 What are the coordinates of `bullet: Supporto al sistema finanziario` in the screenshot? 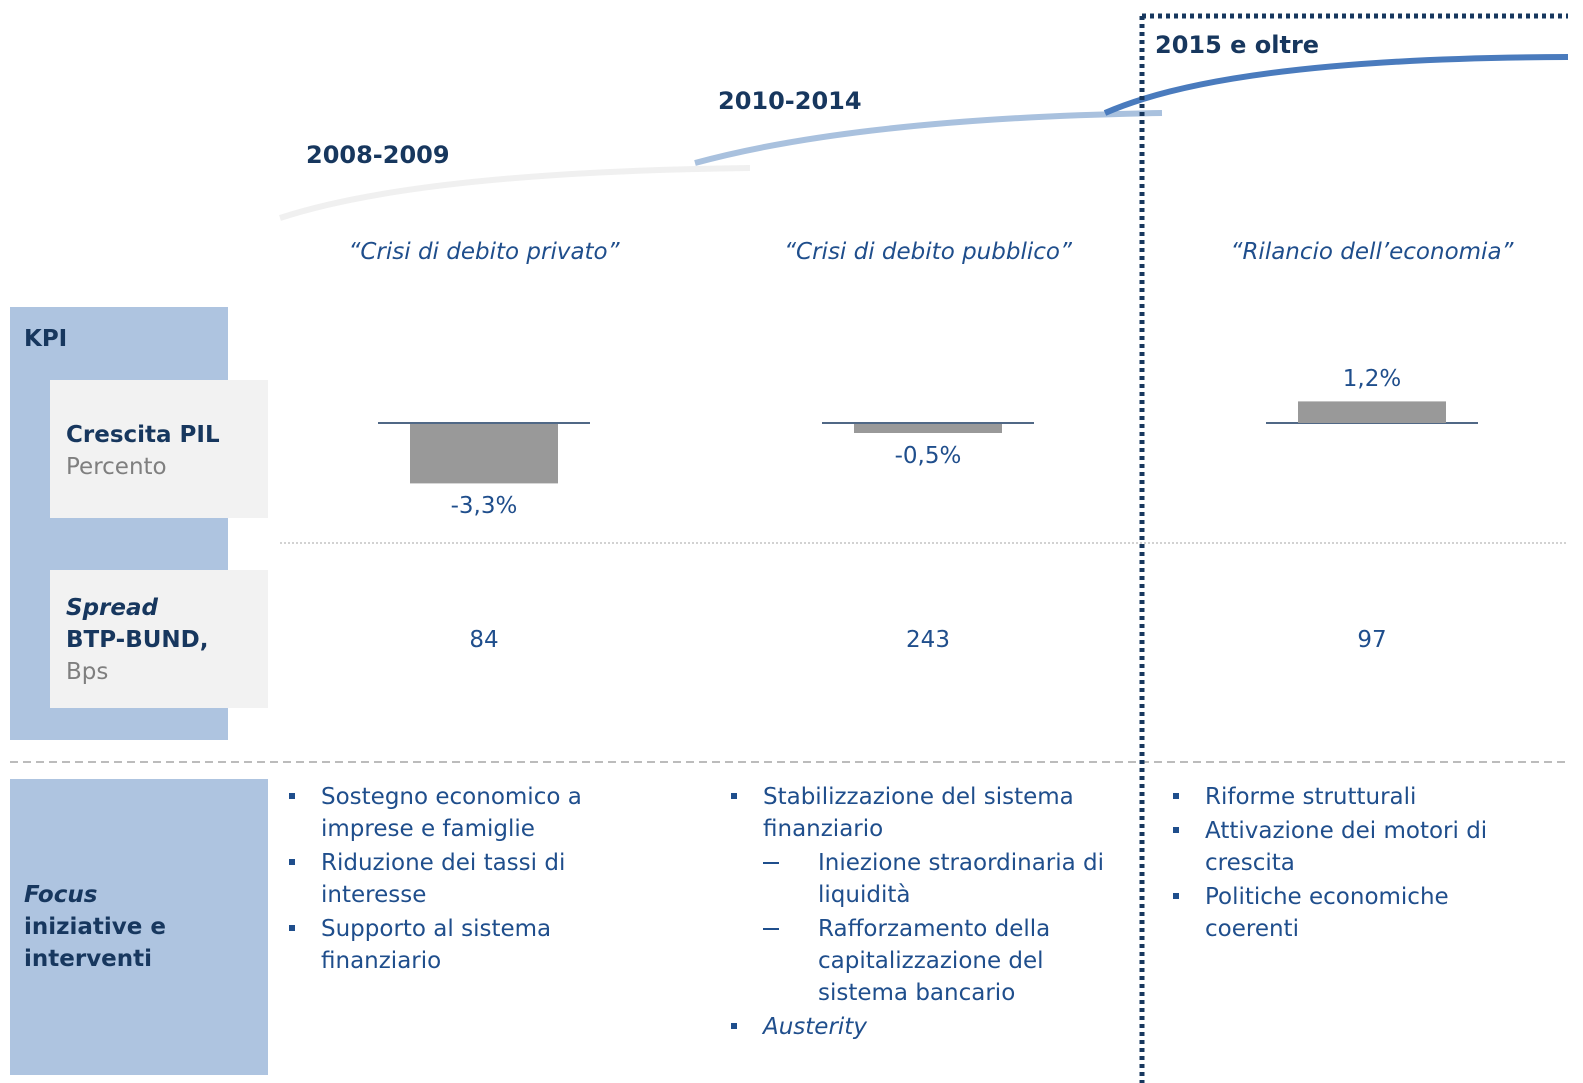 It's located at (475, 945).